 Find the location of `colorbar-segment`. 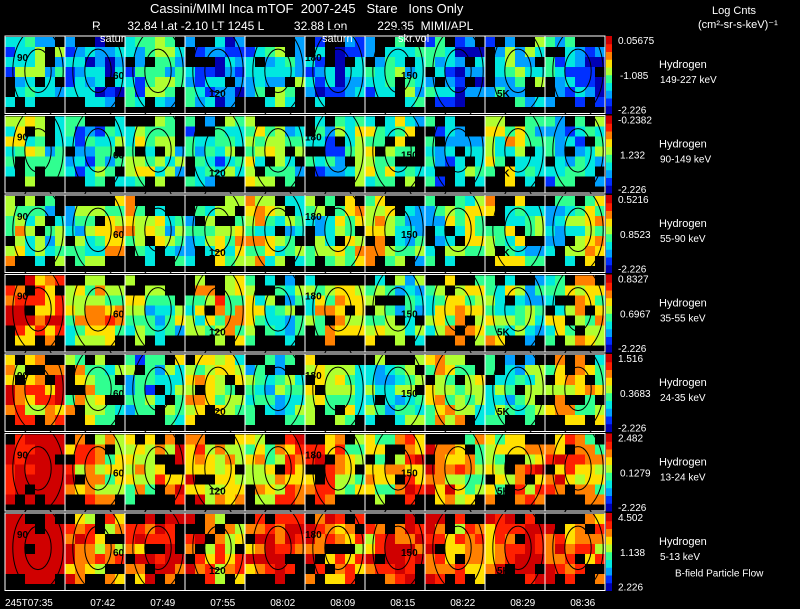

colorbar-segment is located at coordinates (609, 332).